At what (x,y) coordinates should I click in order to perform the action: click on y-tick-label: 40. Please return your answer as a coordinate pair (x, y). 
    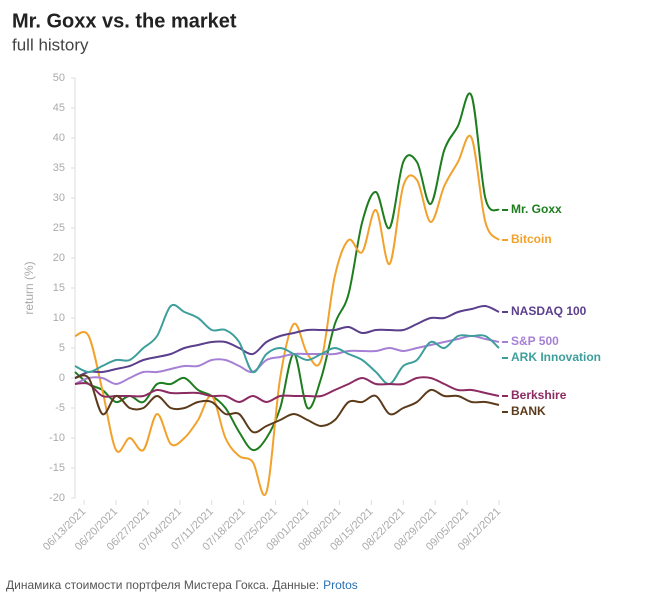
    Looking at the image, I should click on (59, 138).